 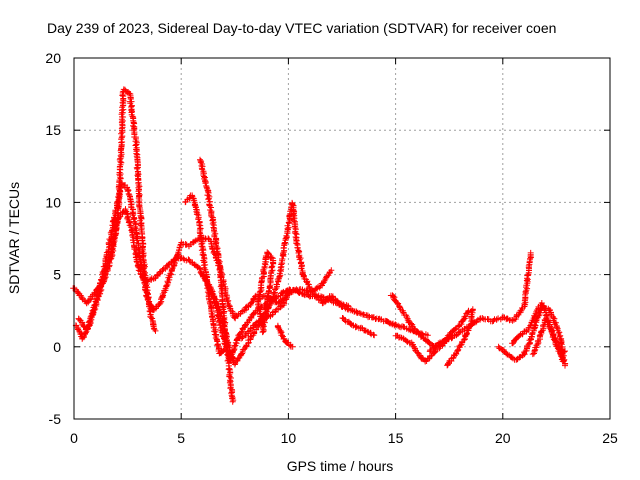 What do you see at coordinates (53, 238) in the screenshot?
I see `y-tick-labels: -5 0 5 10 15 20` at bounding box center [53, 238].